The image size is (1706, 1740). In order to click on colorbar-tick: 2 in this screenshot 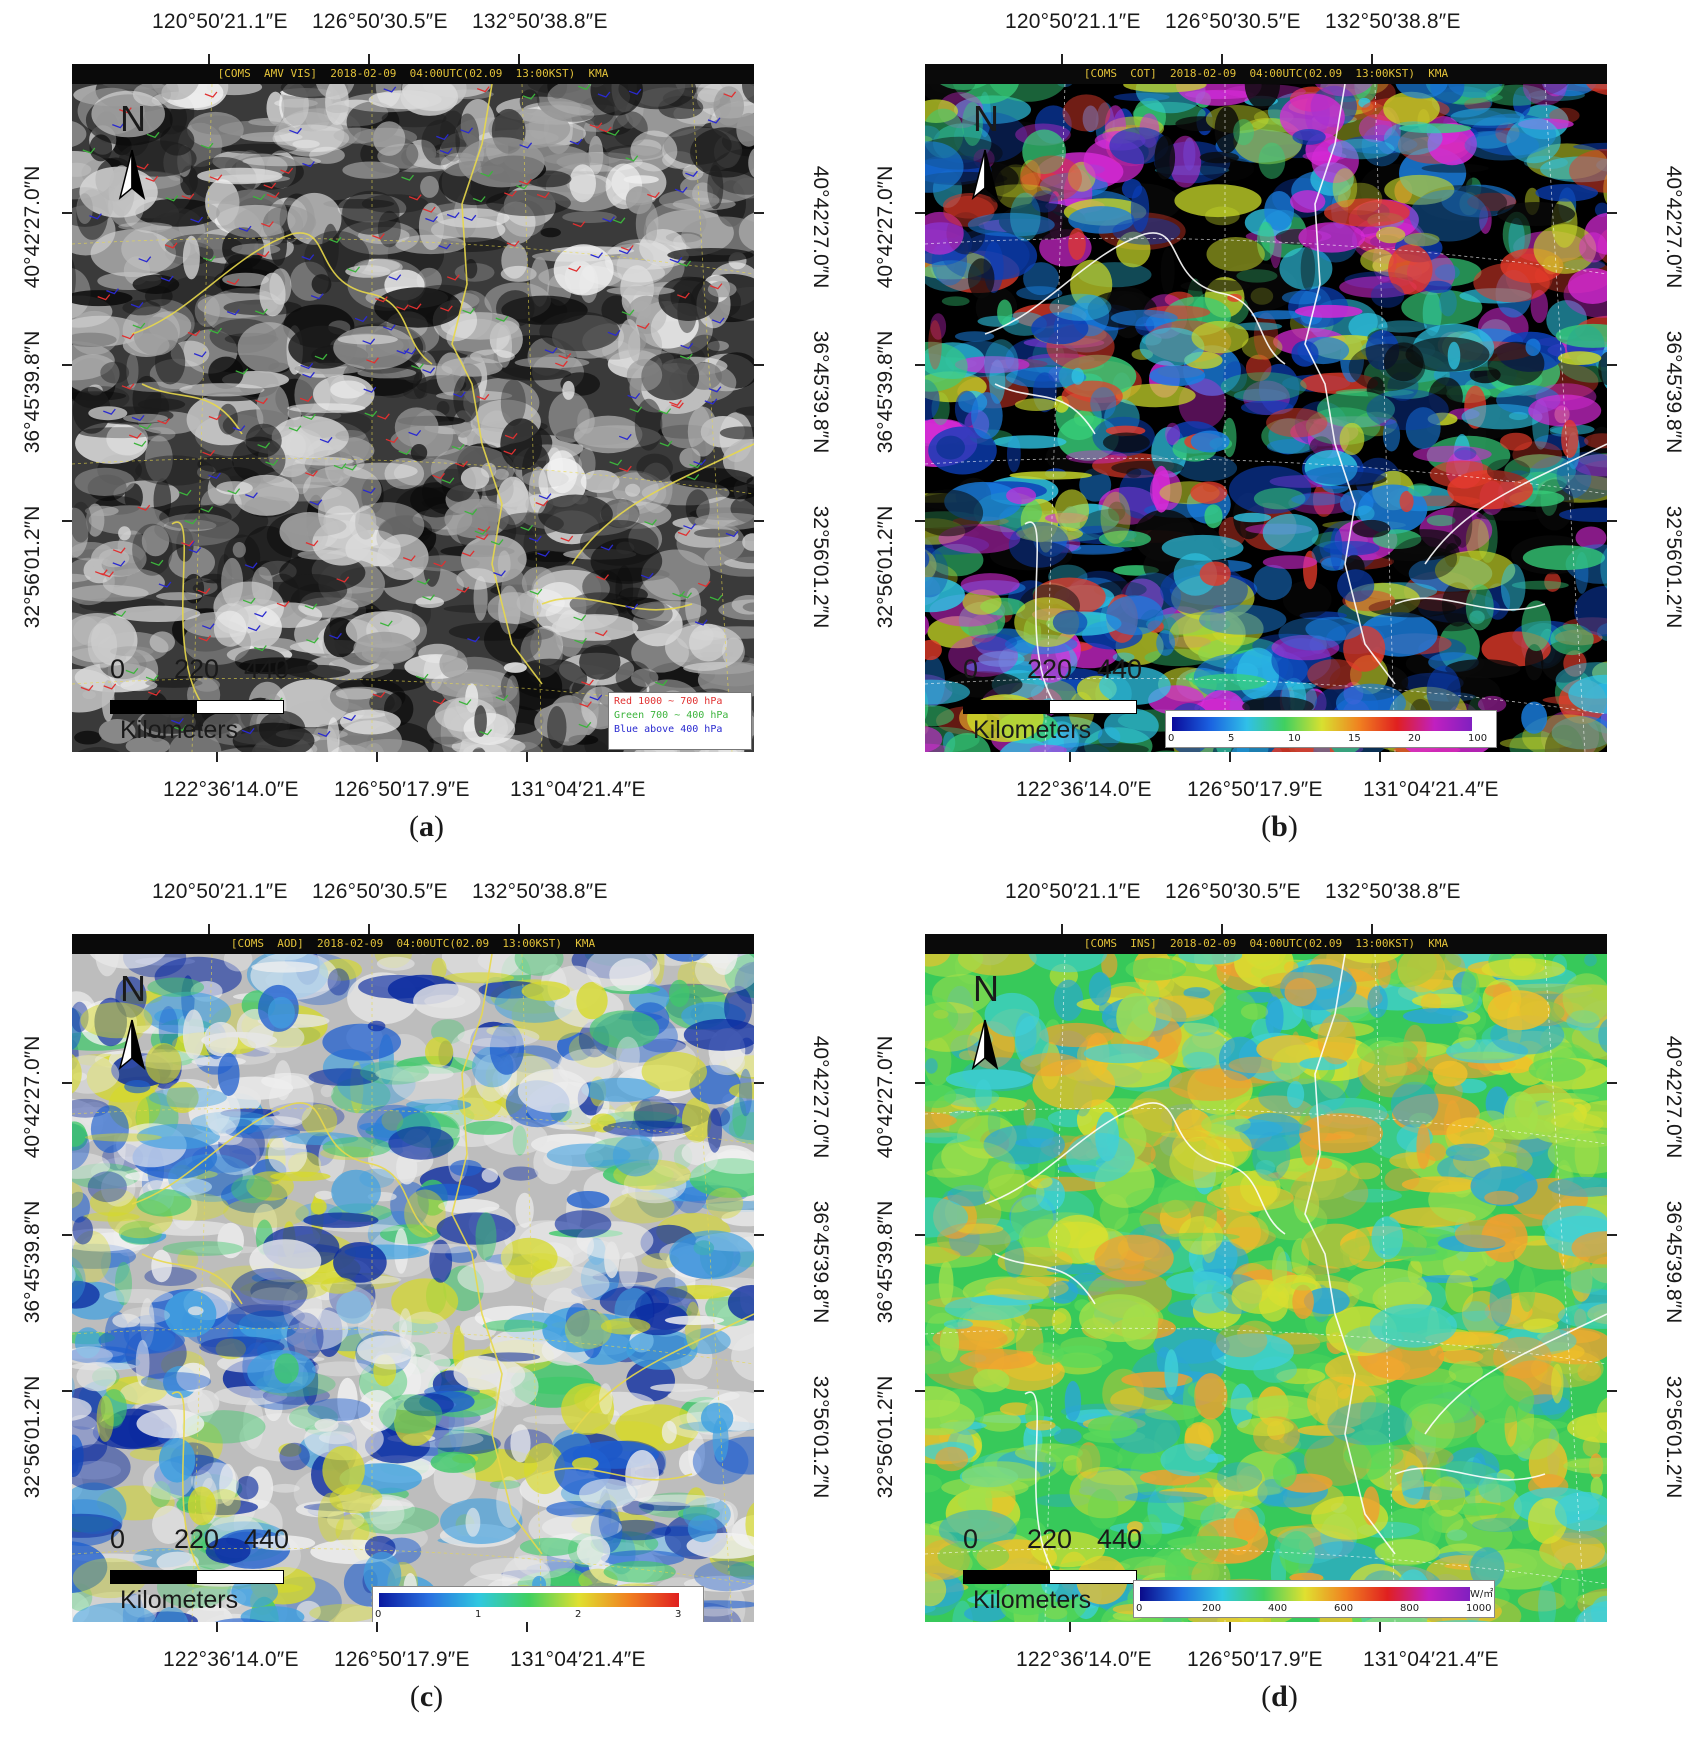, I will do `click(578, 1614)`.